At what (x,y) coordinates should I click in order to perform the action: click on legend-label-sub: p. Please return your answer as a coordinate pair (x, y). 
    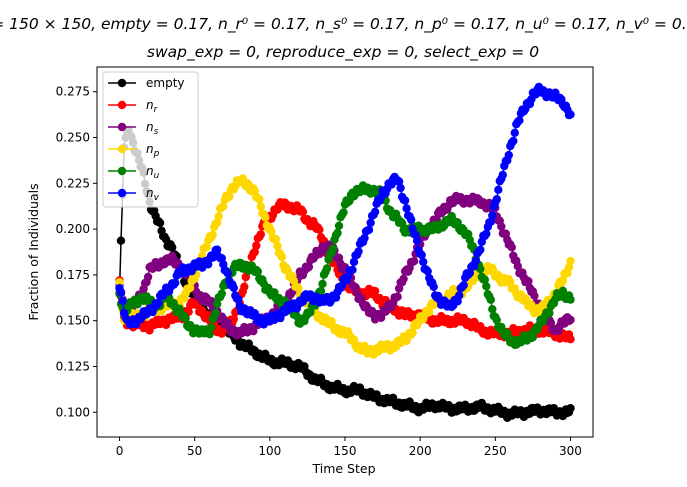
    Looking at the image, I should click on (156, 154).